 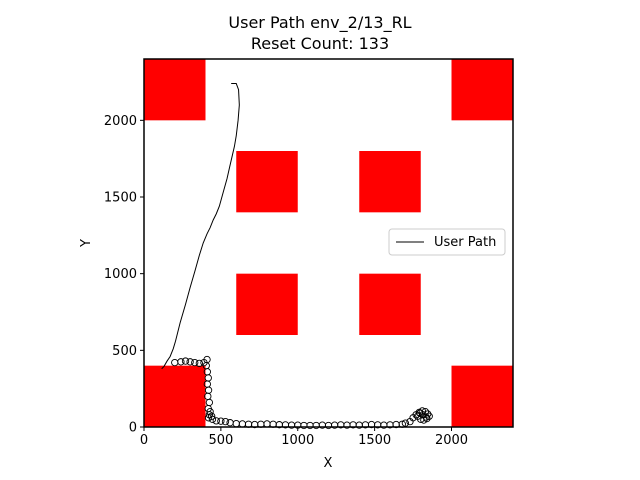 What do you see at coordinates (220, 440) in the screenshot?
I see `x-tick-label-1: 500` at bounding box center [220, 440].